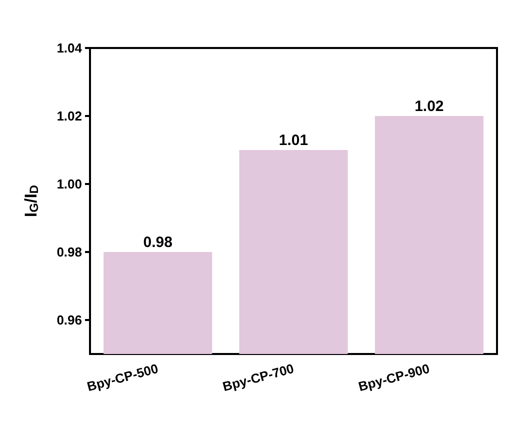 The width and height of the screenshot is (513, 428). I want to click on data-label: 1.01, so click(293, 140).